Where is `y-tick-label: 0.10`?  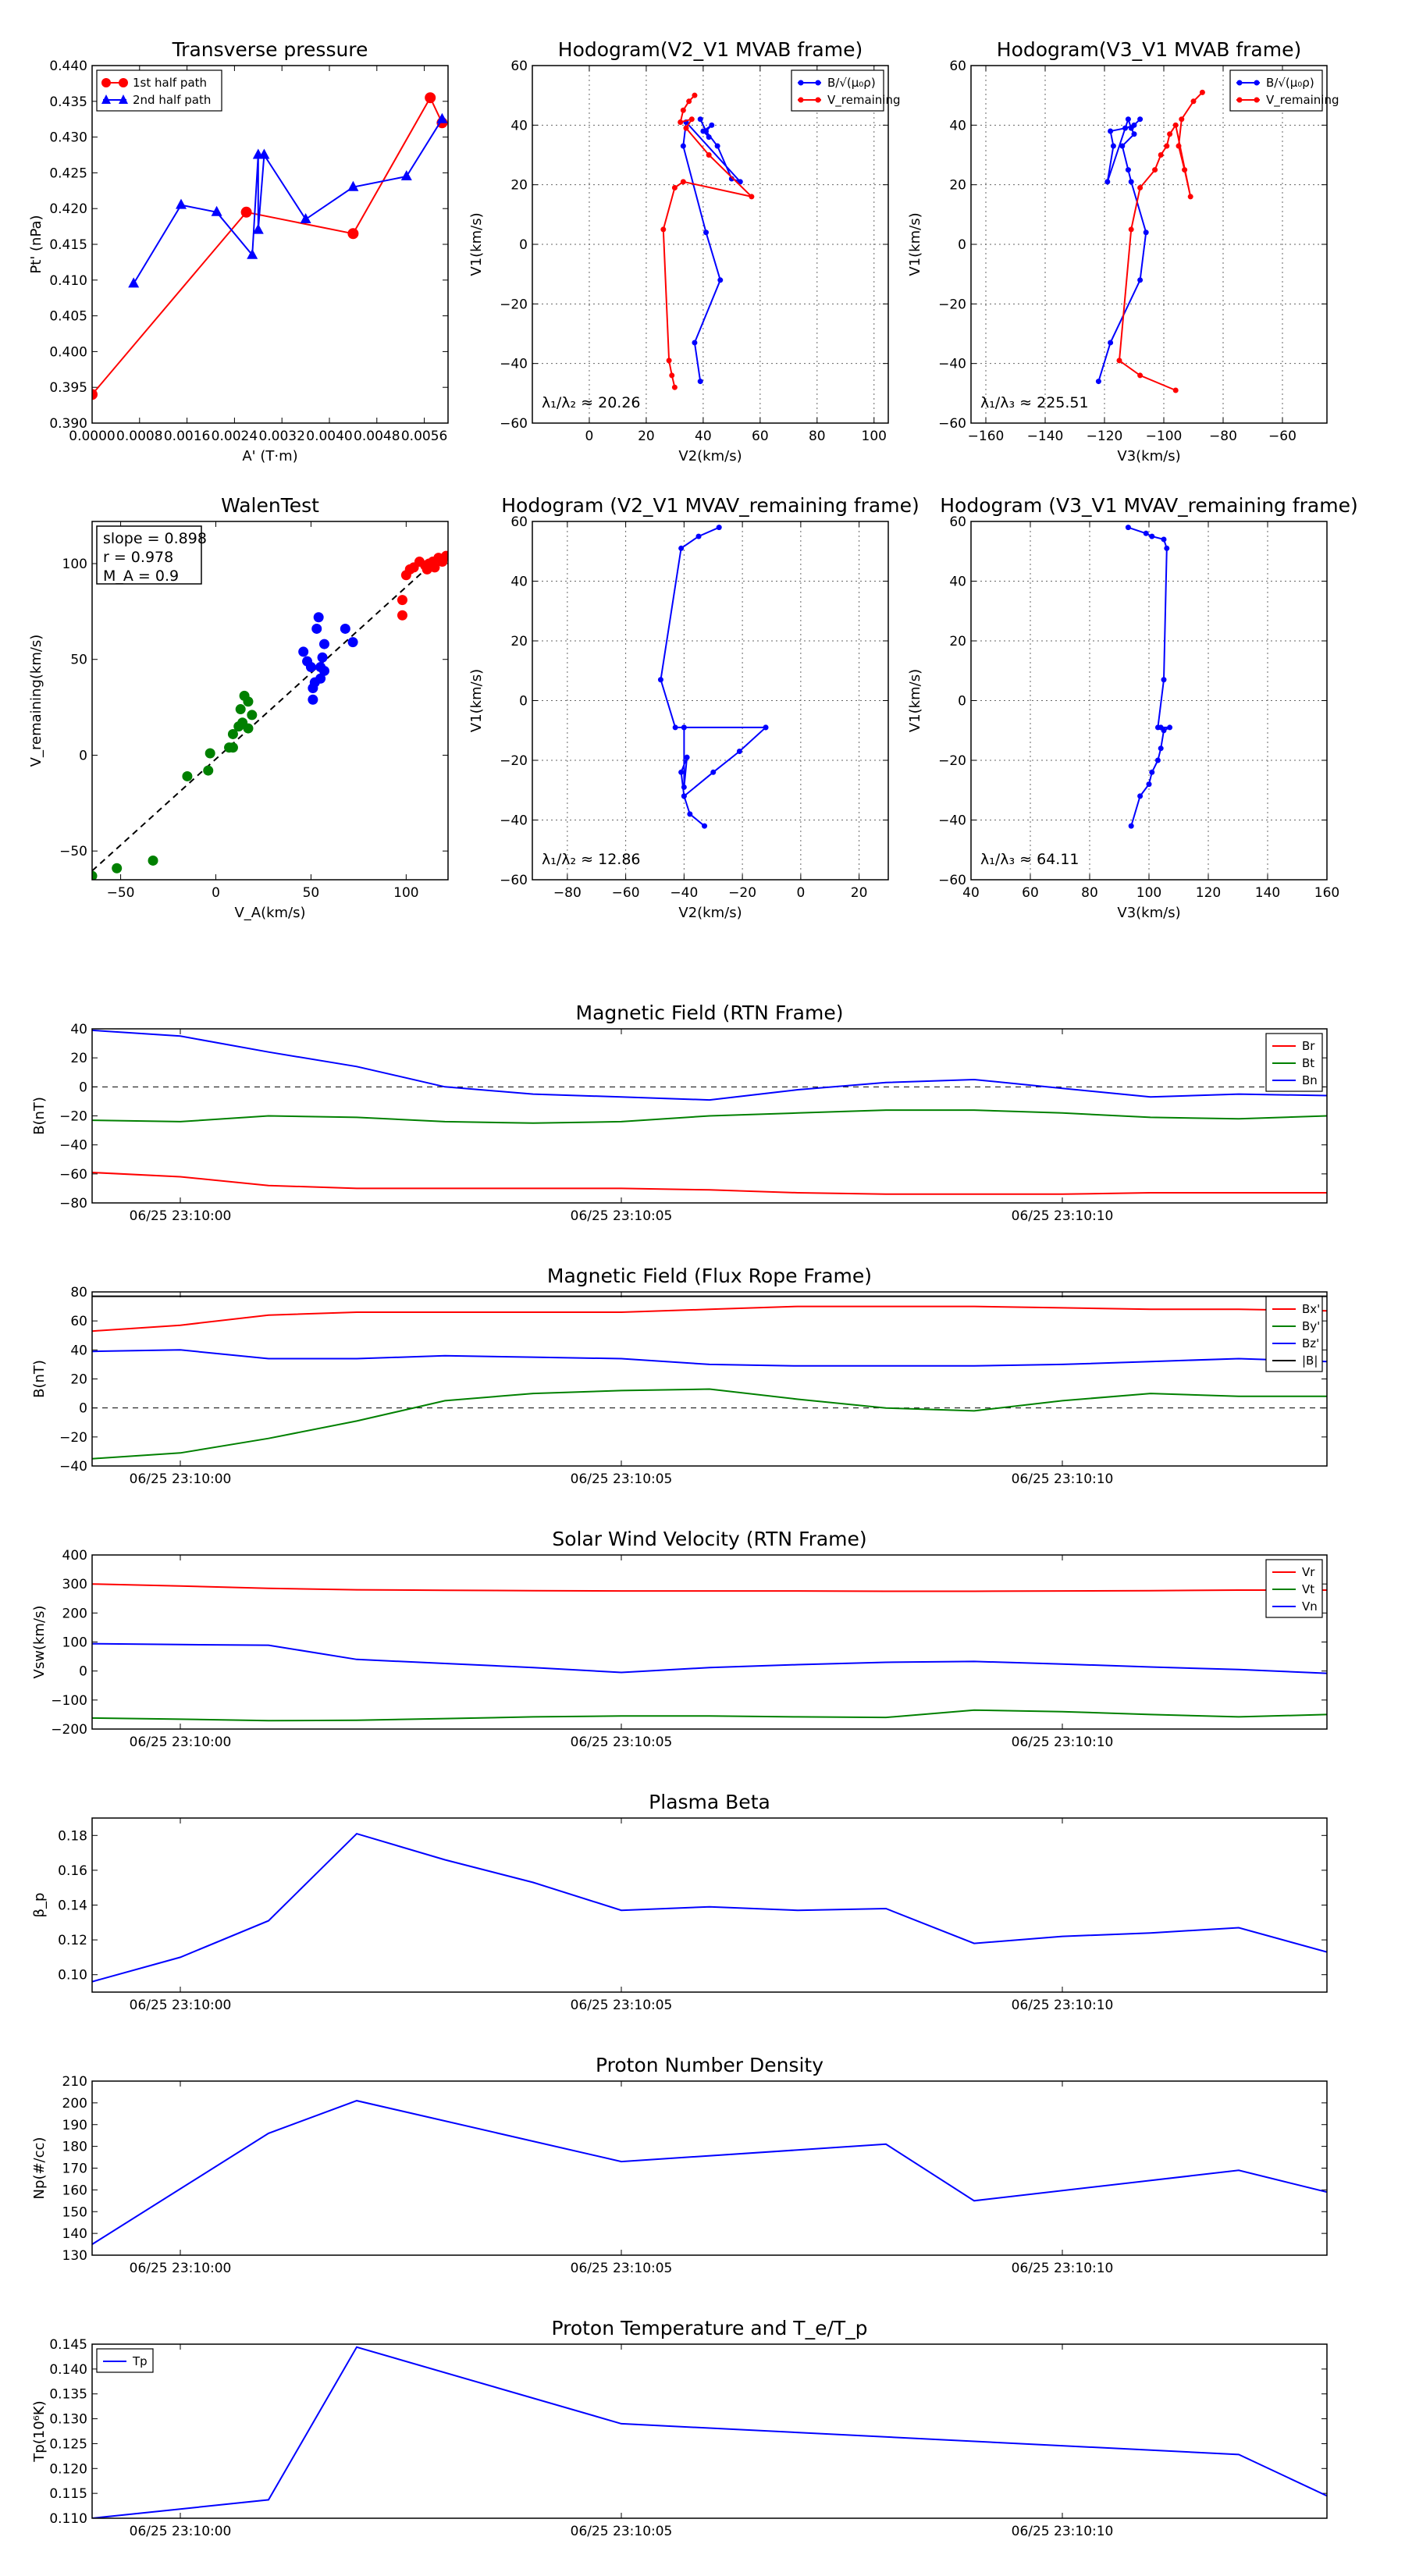 y-tick-label: 0.10 is located at coordinates (72, 1976).